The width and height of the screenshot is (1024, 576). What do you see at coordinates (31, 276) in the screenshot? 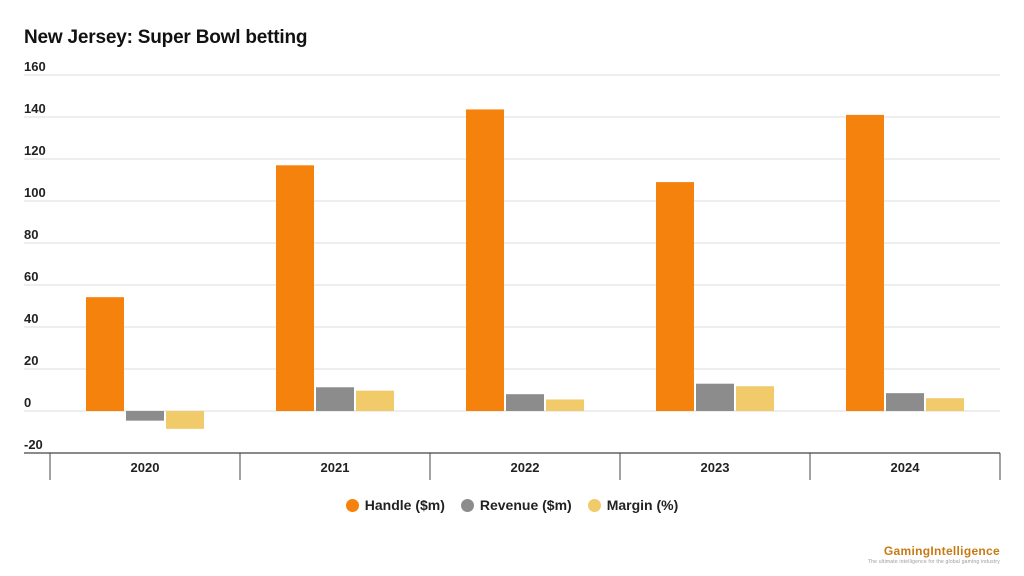
I see `y-tick-label: 60` at bounding box center [31, 276].